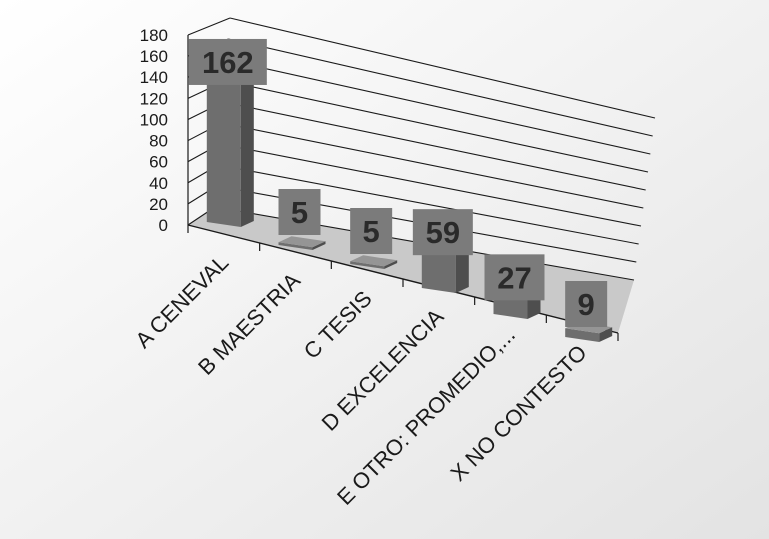 This screenshot has width=769, height=539. I want to click on data-label: 9, so click(586, 304).